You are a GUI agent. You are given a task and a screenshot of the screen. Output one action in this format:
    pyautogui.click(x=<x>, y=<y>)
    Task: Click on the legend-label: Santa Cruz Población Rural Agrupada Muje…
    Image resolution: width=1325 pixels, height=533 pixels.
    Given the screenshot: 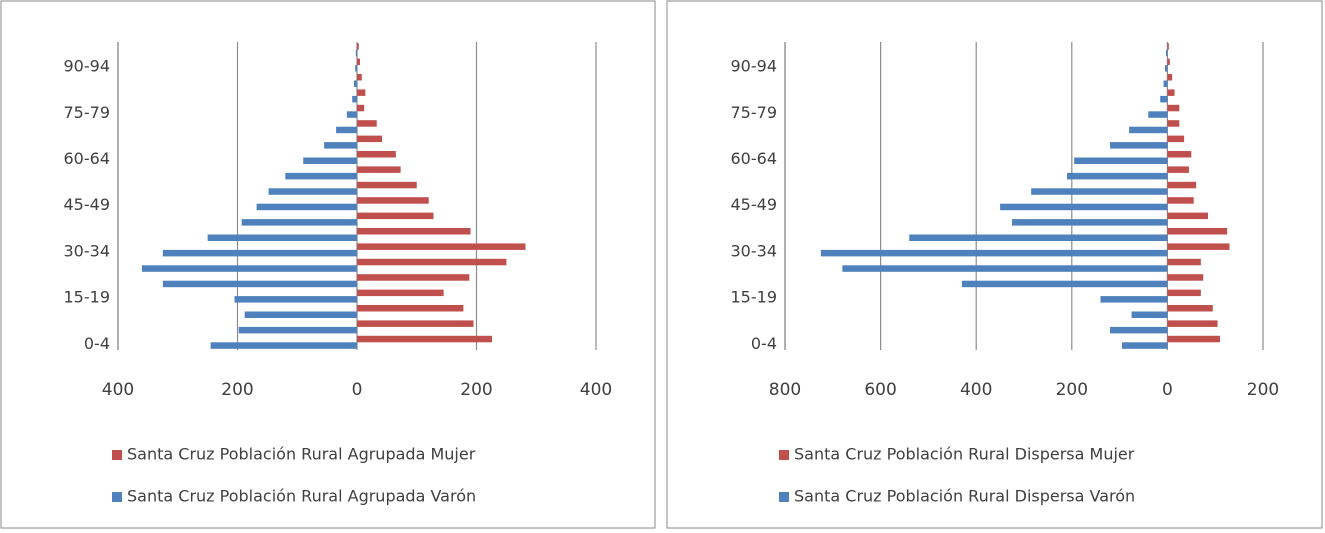 What is the action you would take?
    pyautogui.click(x=301, y=454)
    